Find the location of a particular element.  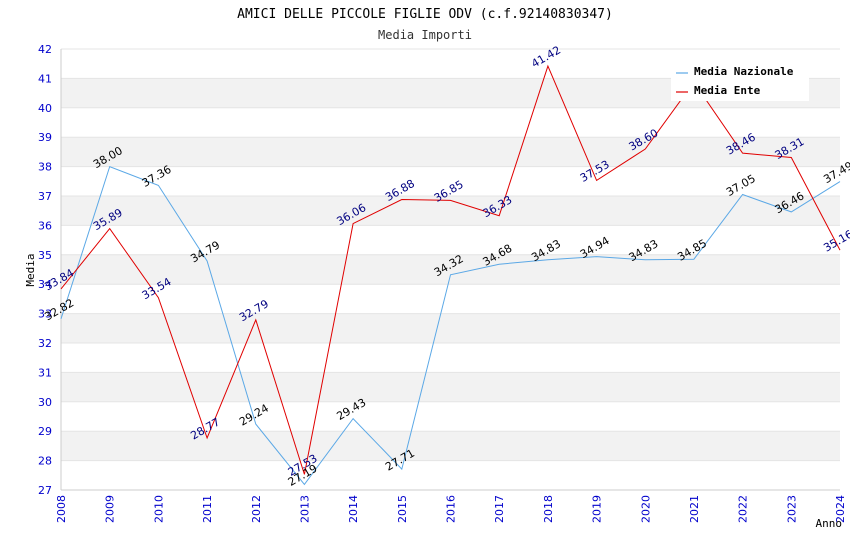

x-tick-label: 2022 is located at coordinates (743, 509).